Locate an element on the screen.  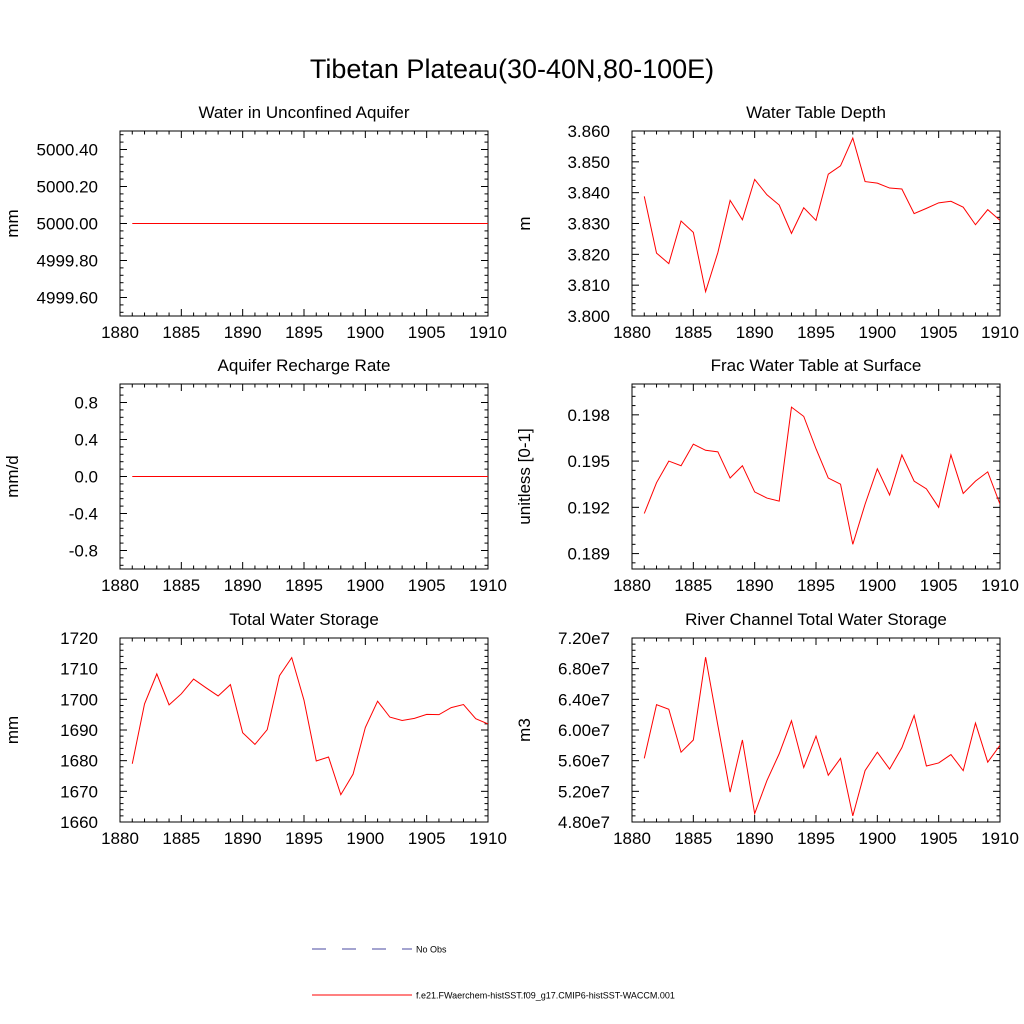
y-axis-label: mm/d is located at coordinates (12, 476).